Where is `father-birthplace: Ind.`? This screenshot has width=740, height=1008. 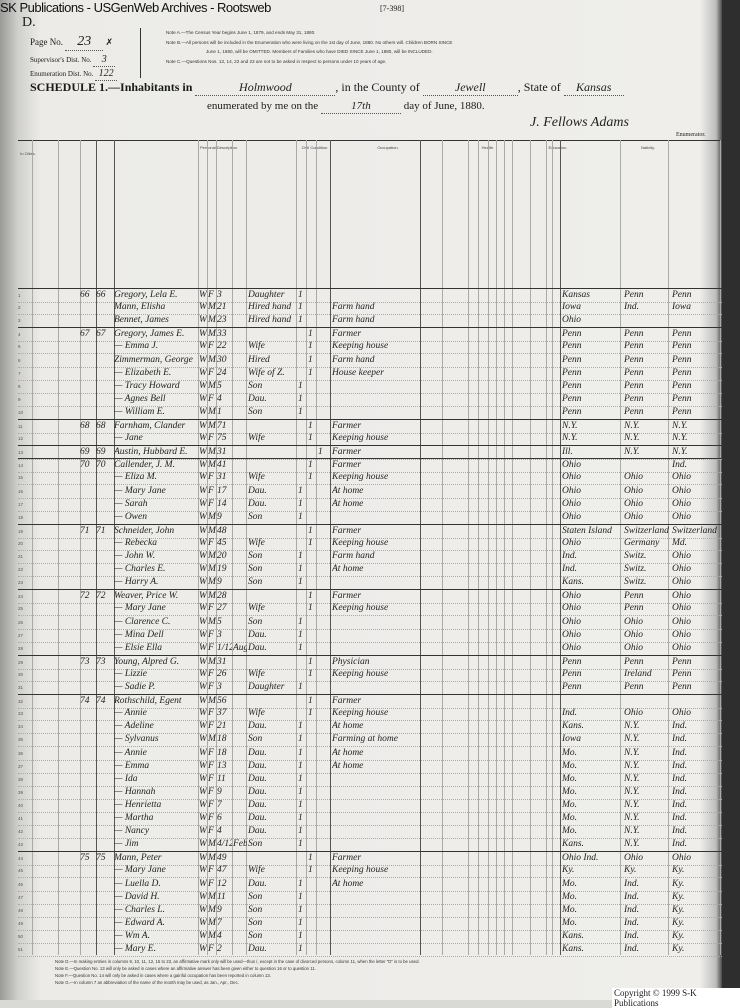 father-birthplace: Ind. is located at coordinates (632, 922).